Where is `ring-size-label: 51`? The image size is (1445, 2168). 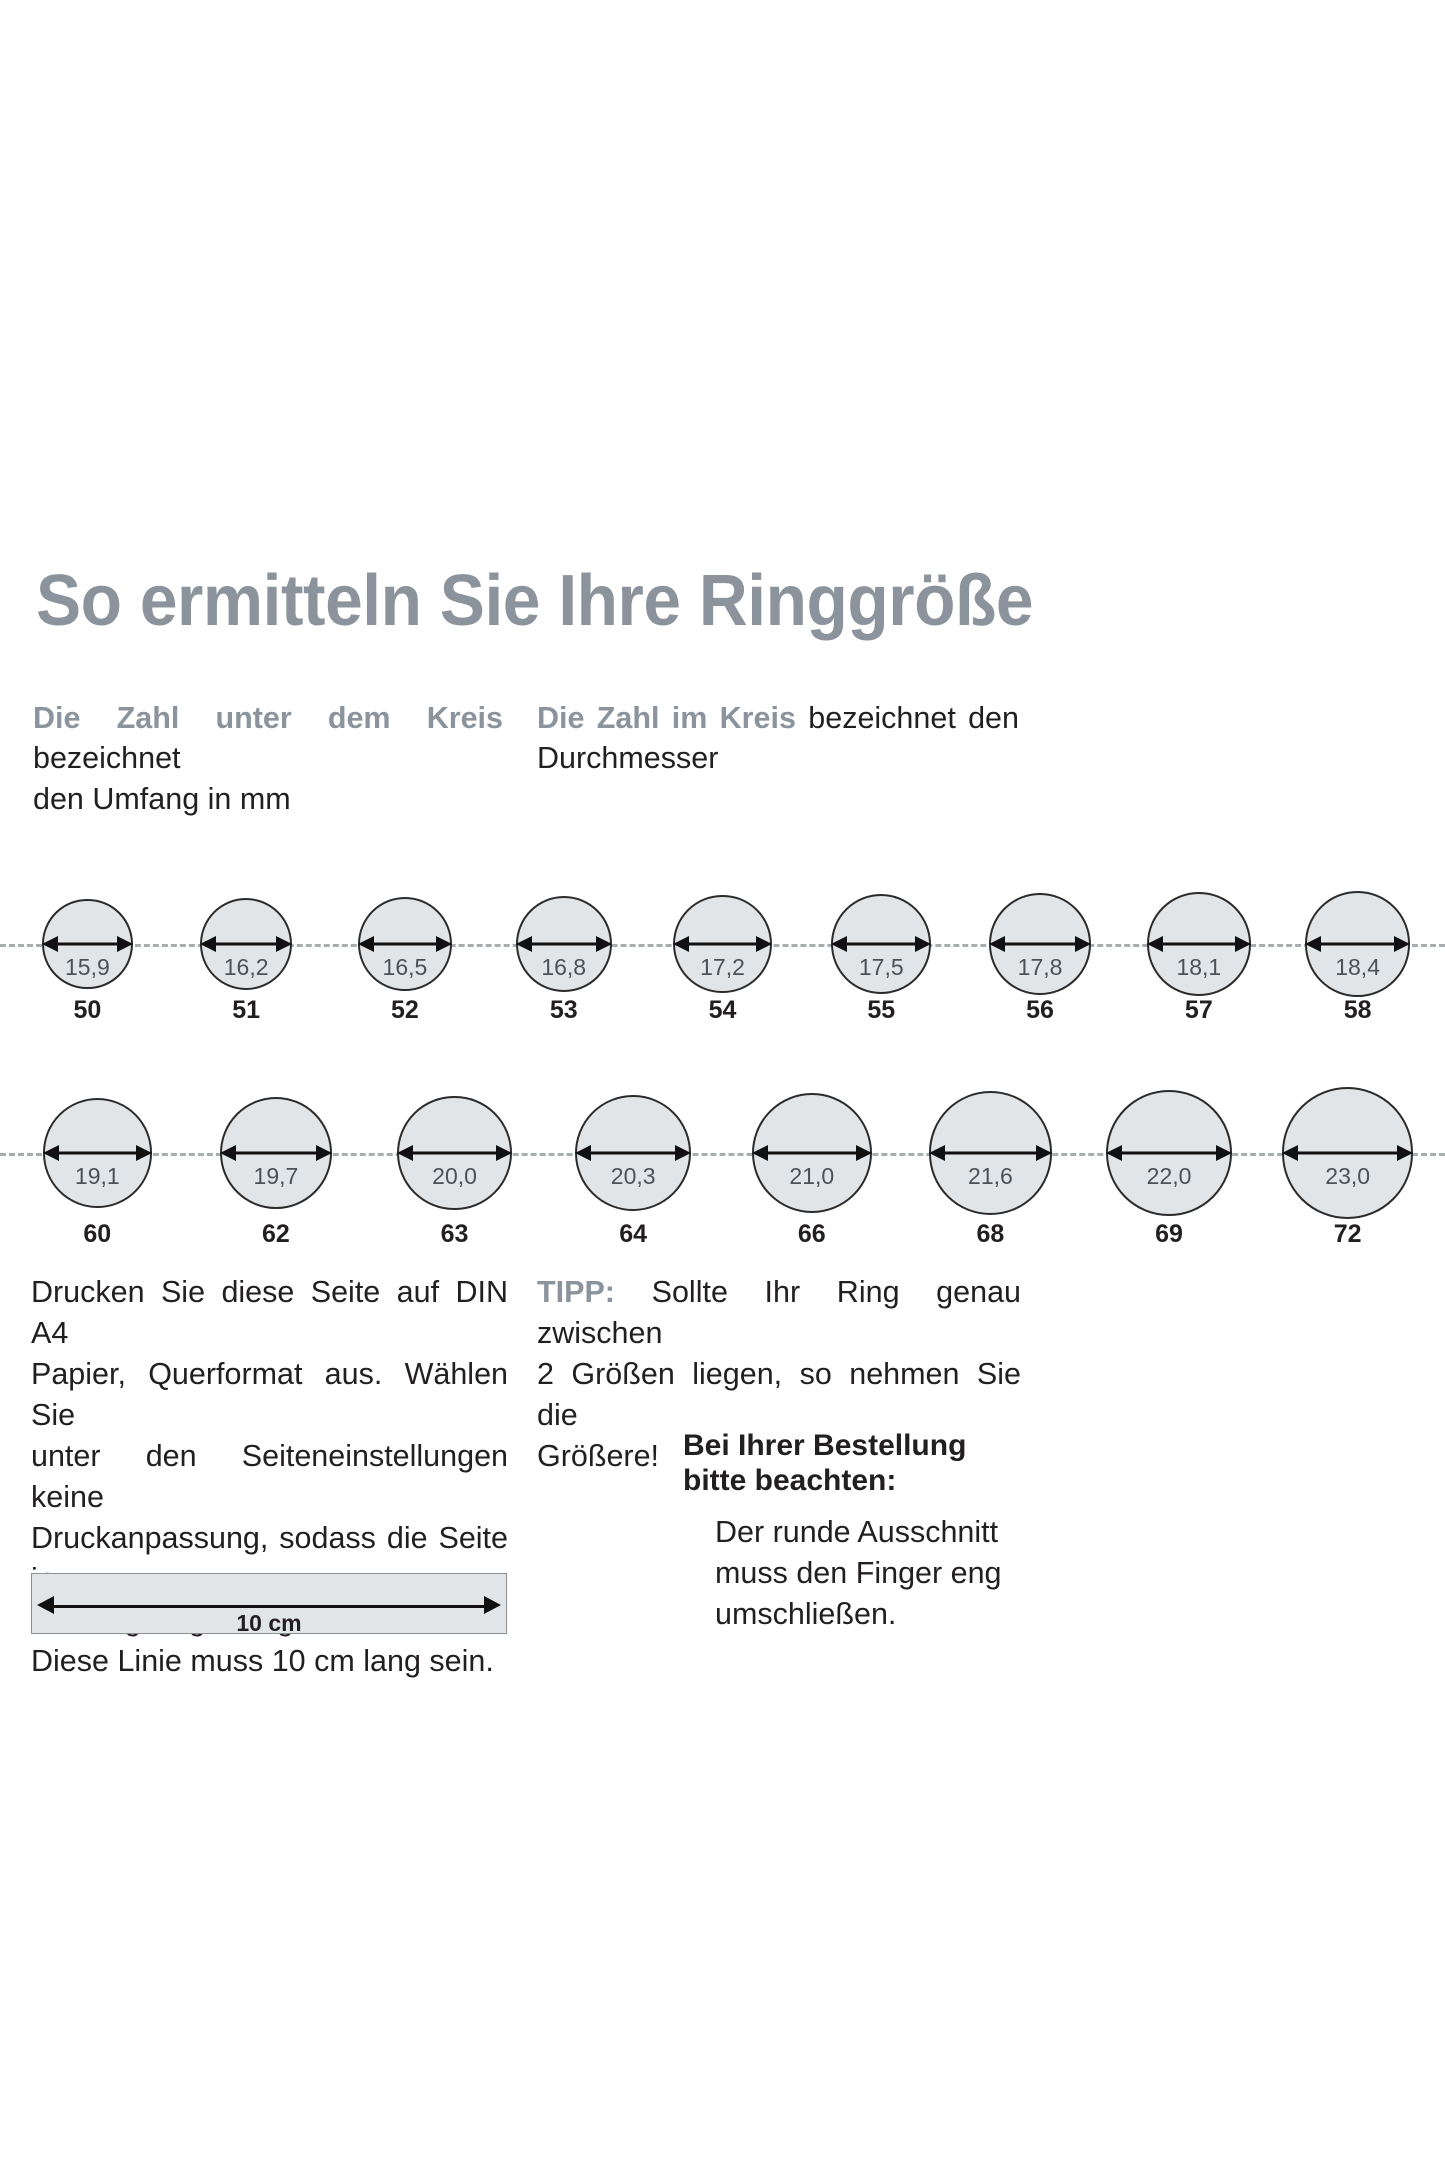 ring-size-label: 51 is located at coordinates (246, 1010).